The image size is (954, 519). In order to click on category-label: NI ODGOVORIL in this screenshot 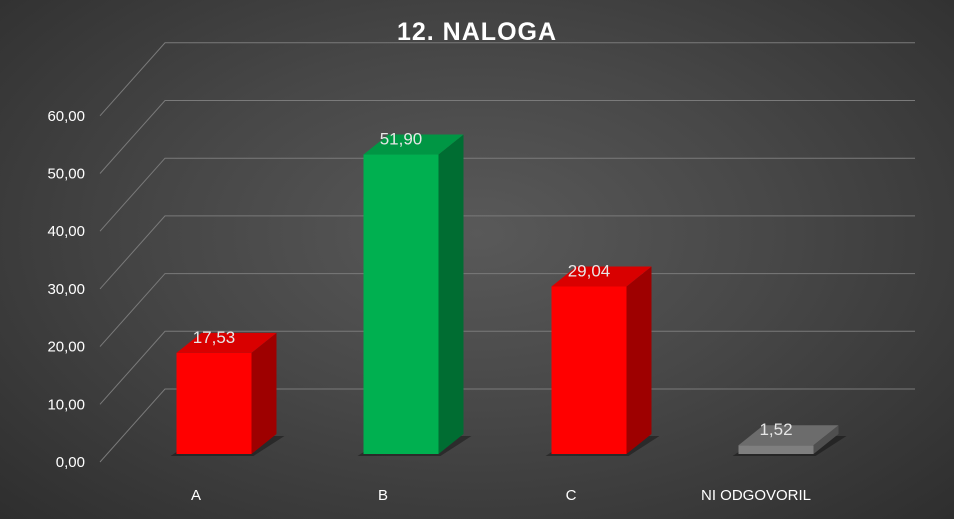, I will do `click(756, 495)`.